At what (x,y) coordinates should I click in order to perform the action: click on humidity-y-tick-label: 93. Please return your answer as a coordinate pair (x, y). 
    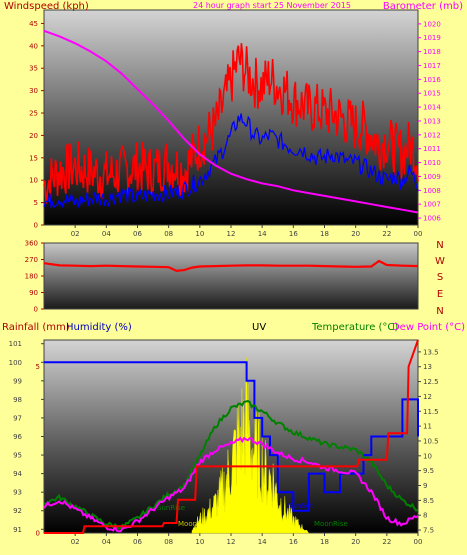
    Looking at the image, I should click on (17, 493).